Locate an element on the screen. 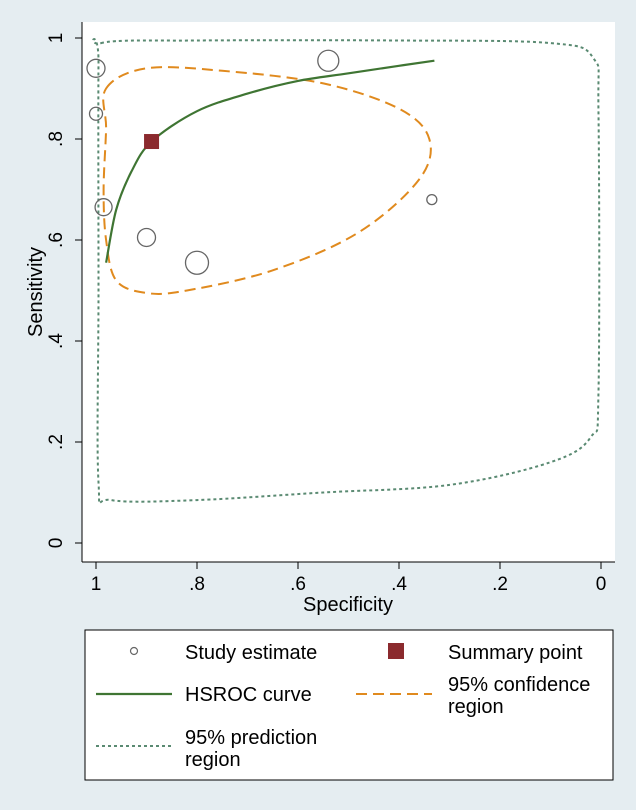 The image size is (636, 810). legend-label-confidence: 95% confidence is located at coordinates (519, 685).